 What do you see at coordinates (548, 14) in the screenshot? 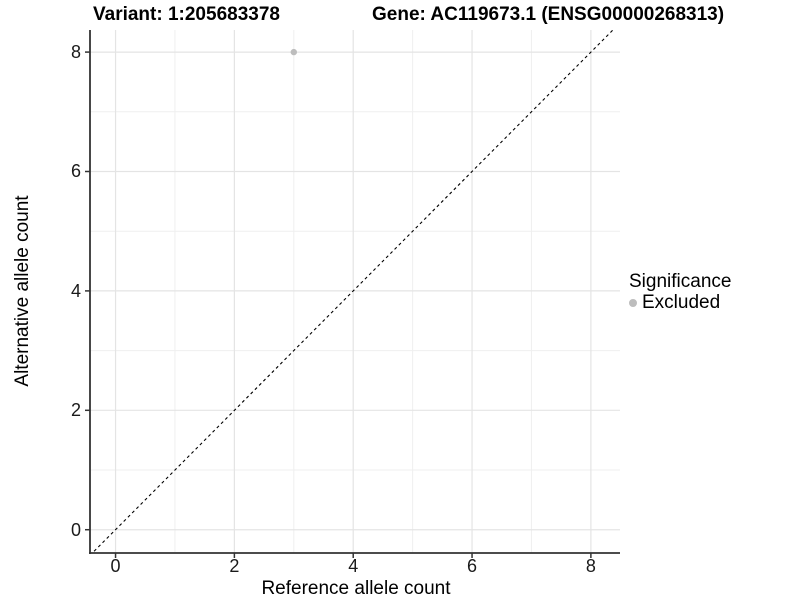
I see `gene-title: Gene: AC119673.1 (ENSG00000268313)` at bounding box center [548, 14].